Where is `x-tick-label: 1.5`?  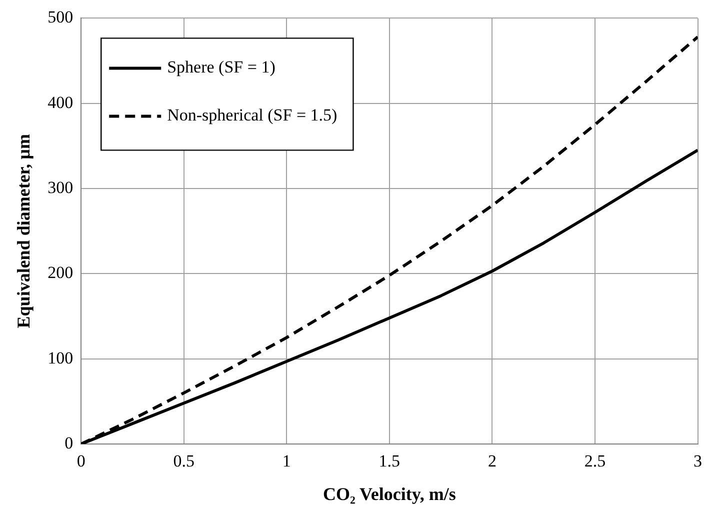
x-tick-label: 1.5 is located at coordinates (389, 461).